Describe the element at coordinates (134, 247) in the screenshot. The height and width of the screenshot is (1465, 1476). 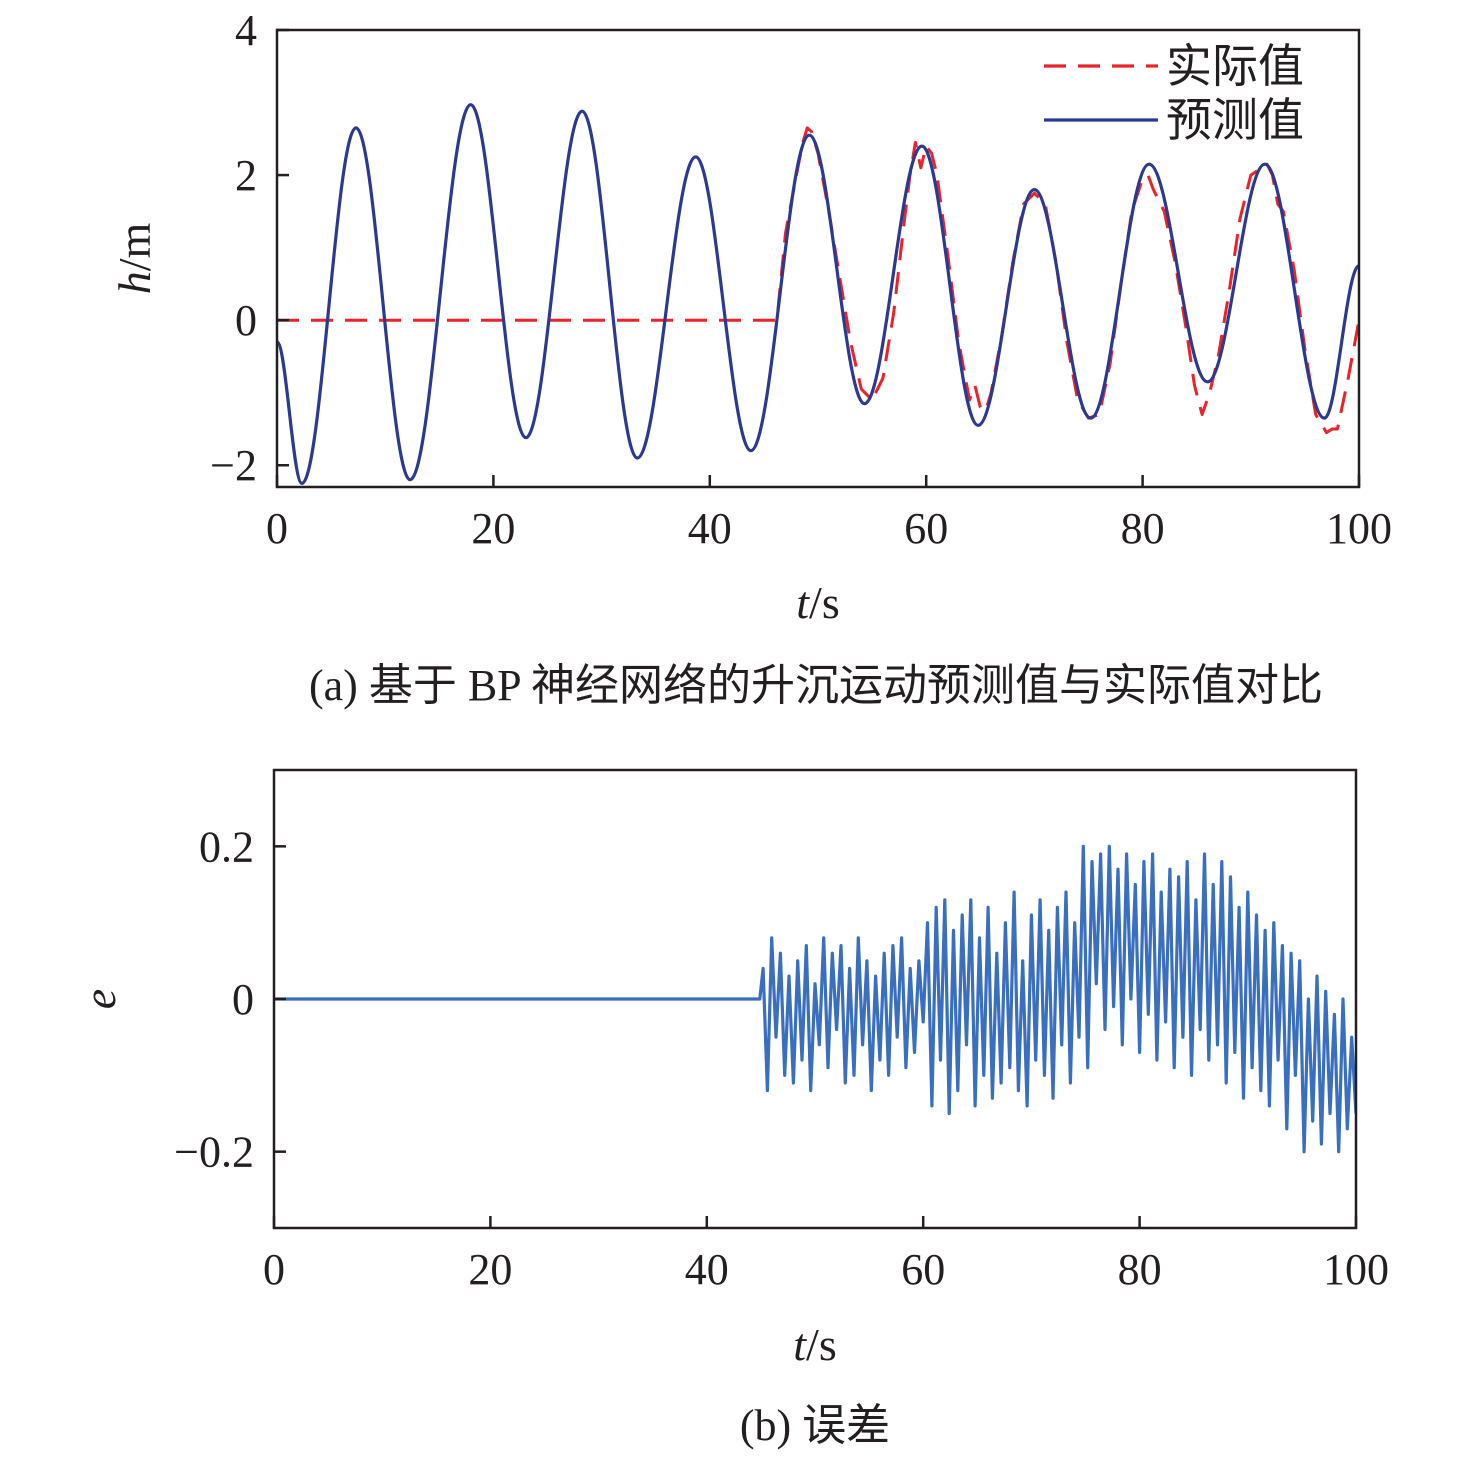
I see `chart-a-y-unit: /m` at that location.